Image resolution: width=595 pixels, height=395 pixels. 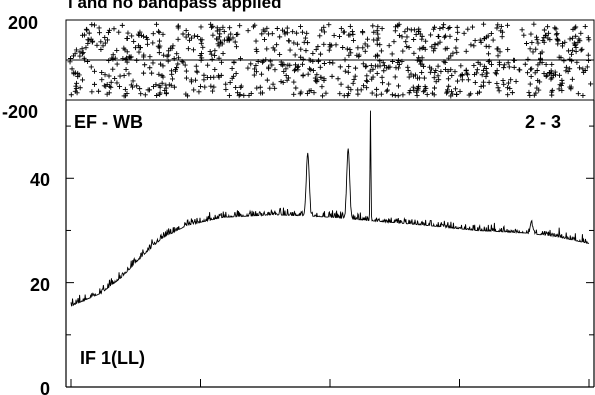 I want to click on chart-title: l and no bandpass applied, so click(x=174, y=6).